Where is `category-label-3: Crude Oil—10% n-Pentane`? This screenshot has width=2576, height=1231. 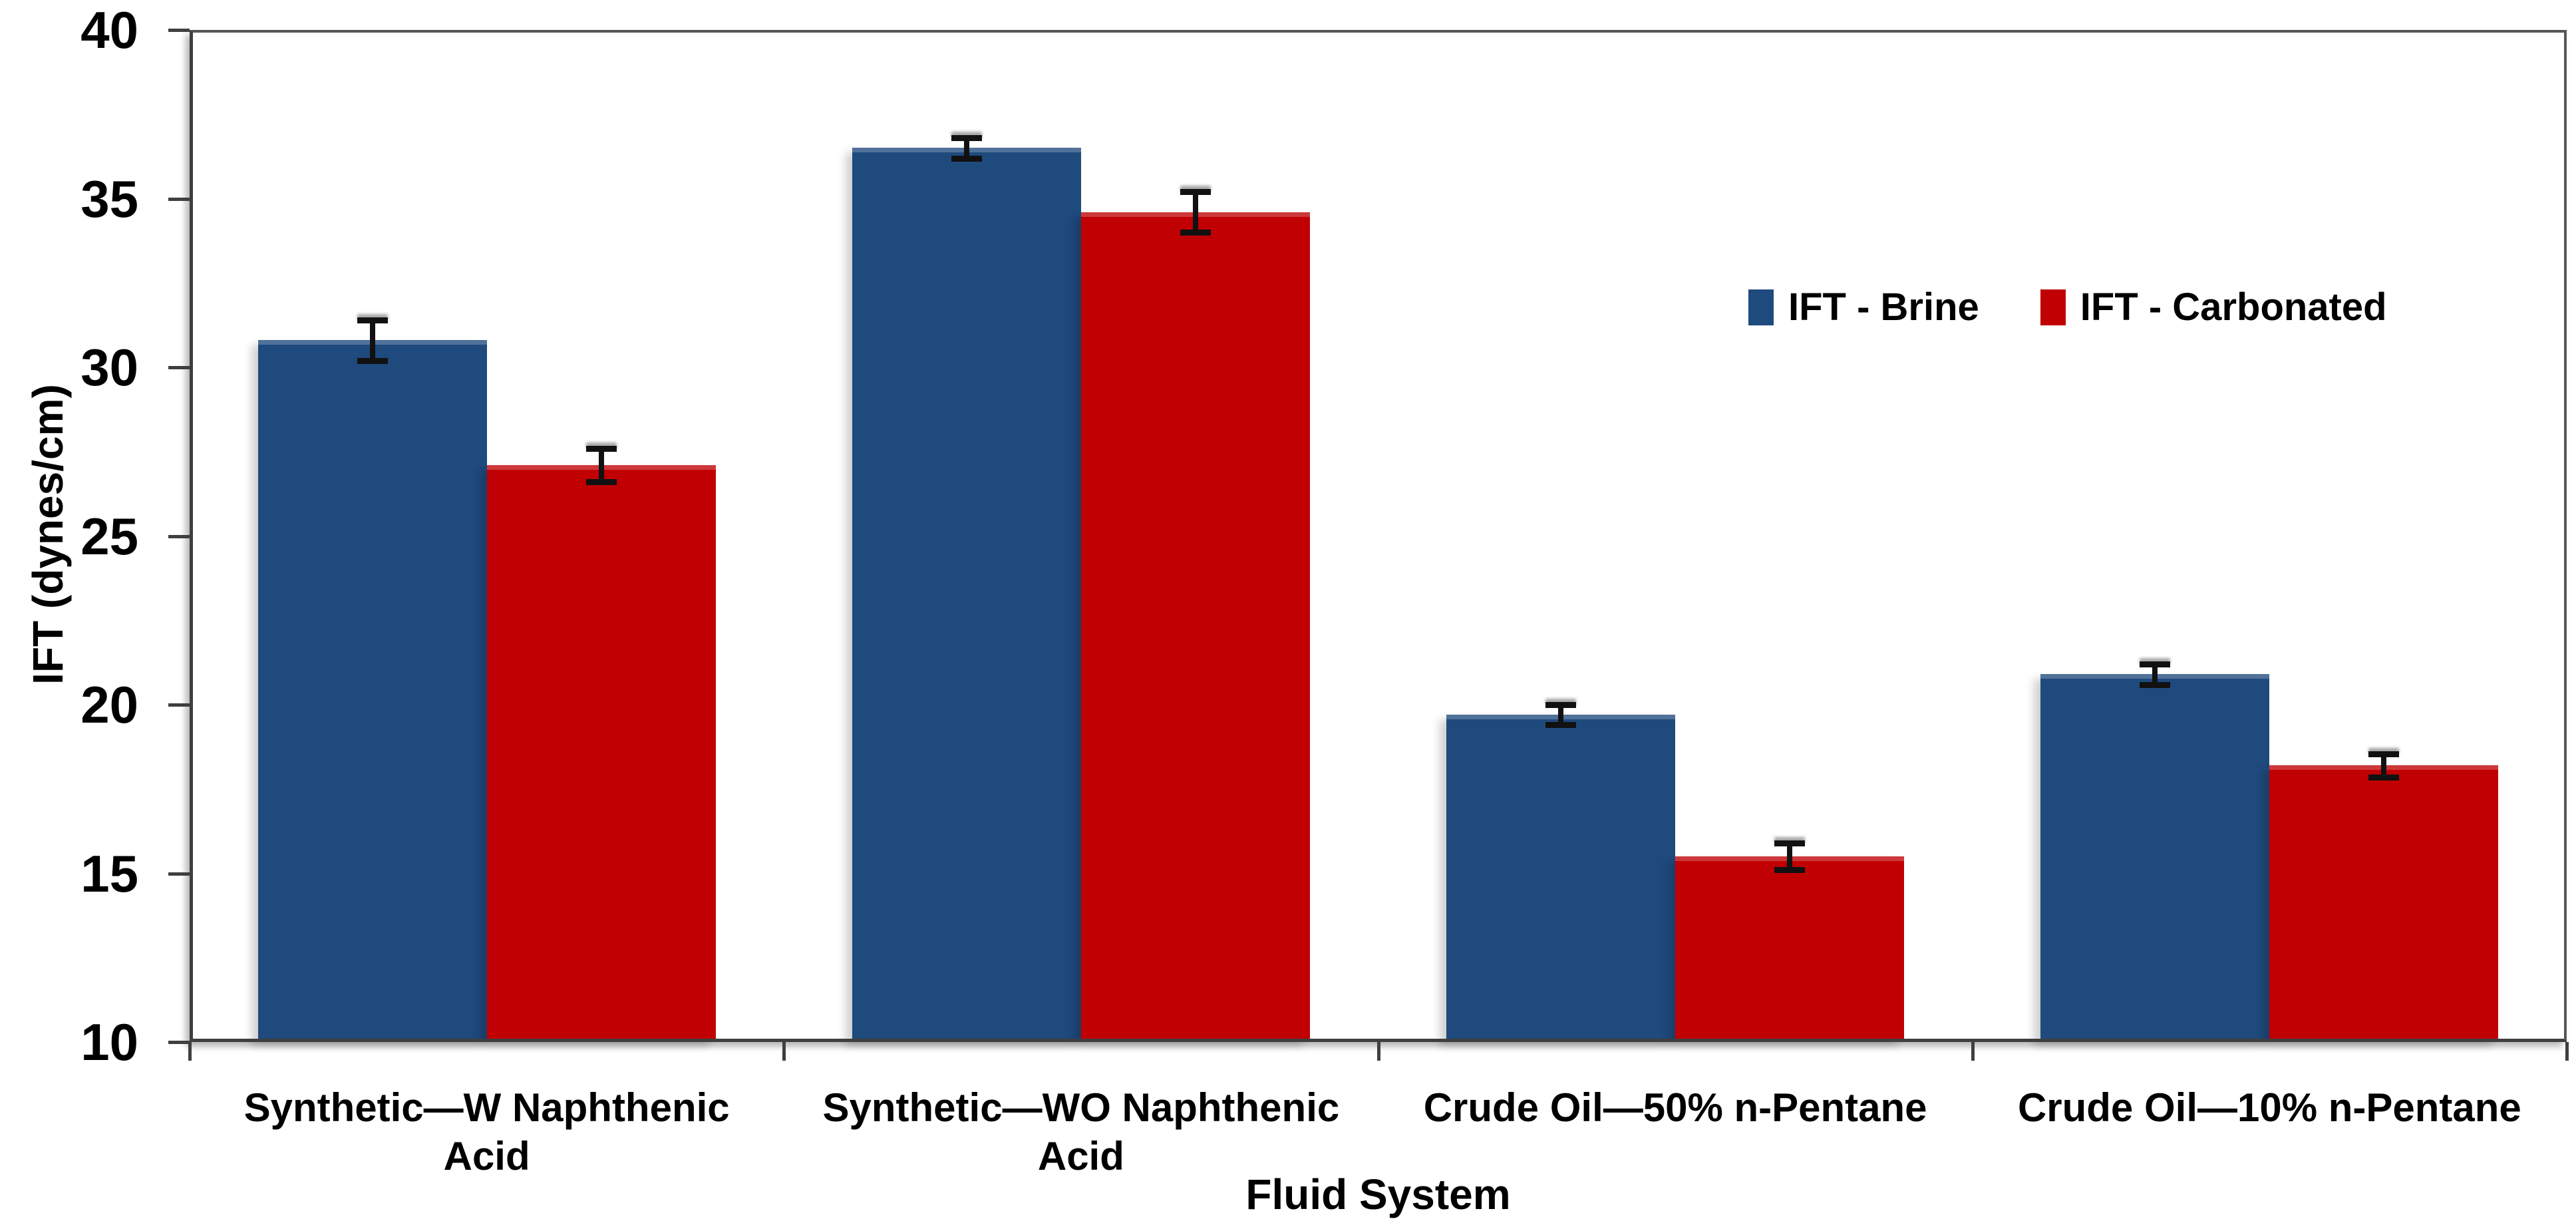 category-label-3: Crude Oil—10% n-Pentane is located at coordinates (2270, 1107).